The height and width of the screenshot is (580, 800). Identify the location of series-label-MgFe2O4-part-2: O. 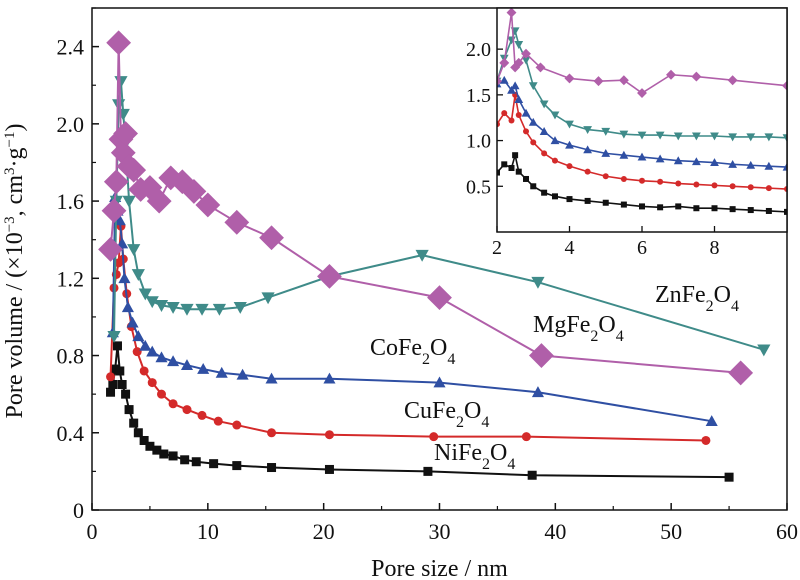
(606, 325).